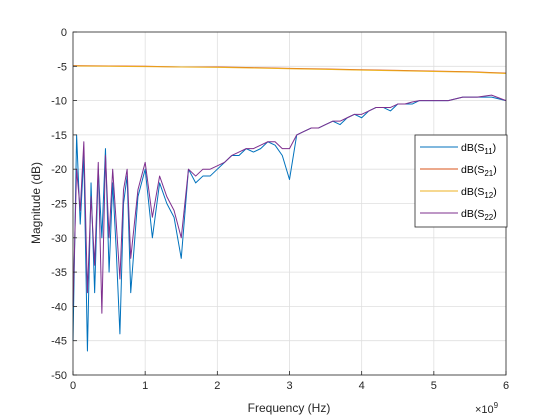 The image size is (560, 420). What do you see at coordinates (64, 33) in the screenshot?
I see `y-tick-label: 0` at bounding box center [64, 33].